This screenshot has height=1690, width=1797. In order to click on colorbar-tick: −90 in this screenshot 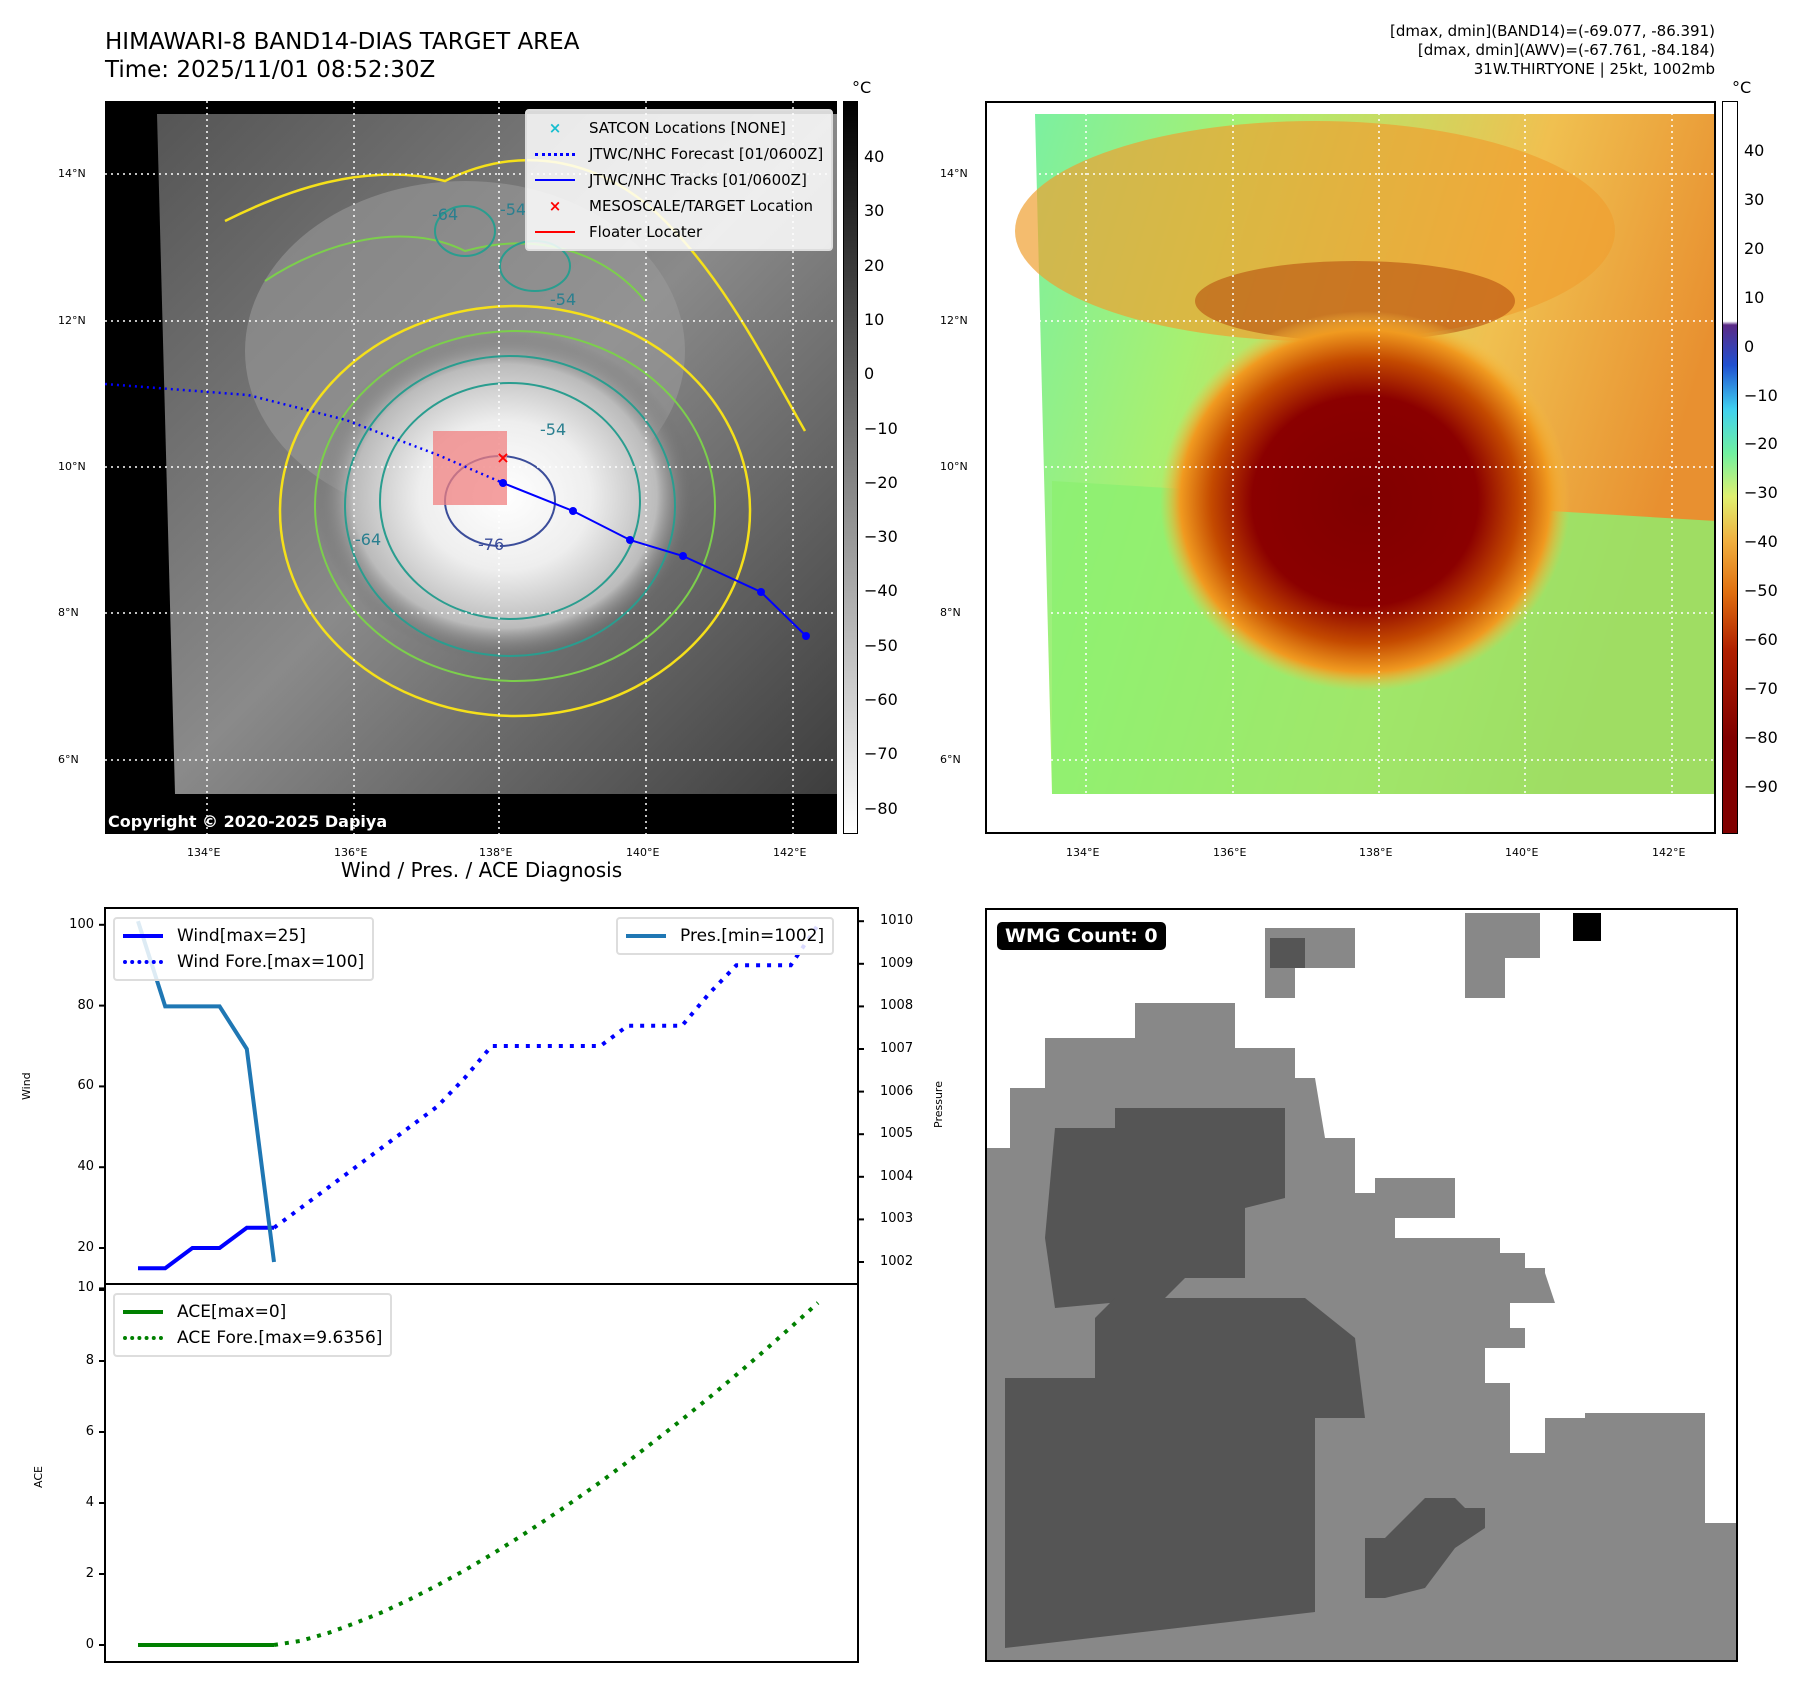, I will do `click(1761, 786)`.